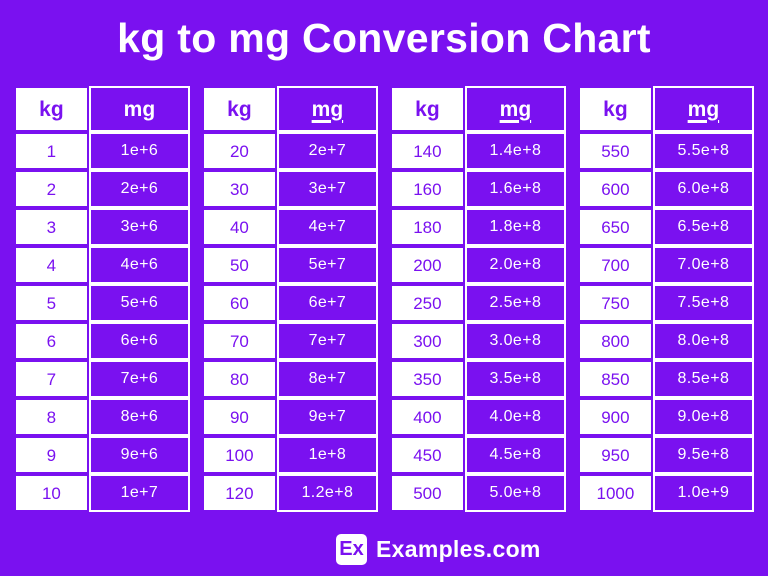 This screenshot has width=768, height=576. Describe the element at coordinates (427, 265) in the screenshot. I see `kg-value-cell: 200` at that location.